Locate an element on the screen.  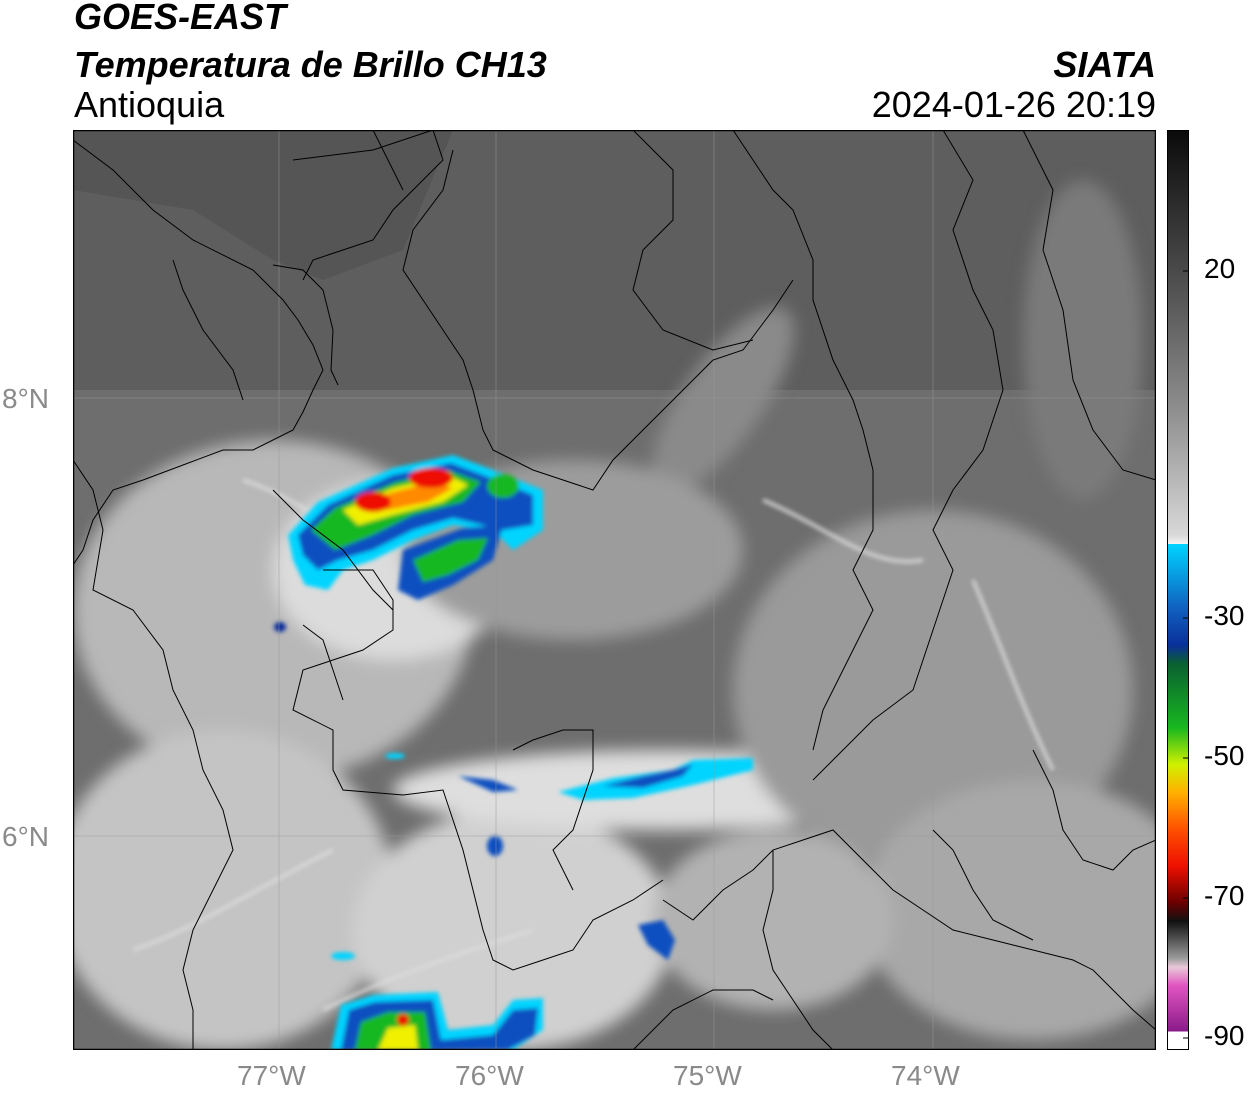
timestamp-label: 2024-01-26 20:19 is located at coordinates (1013, 104).